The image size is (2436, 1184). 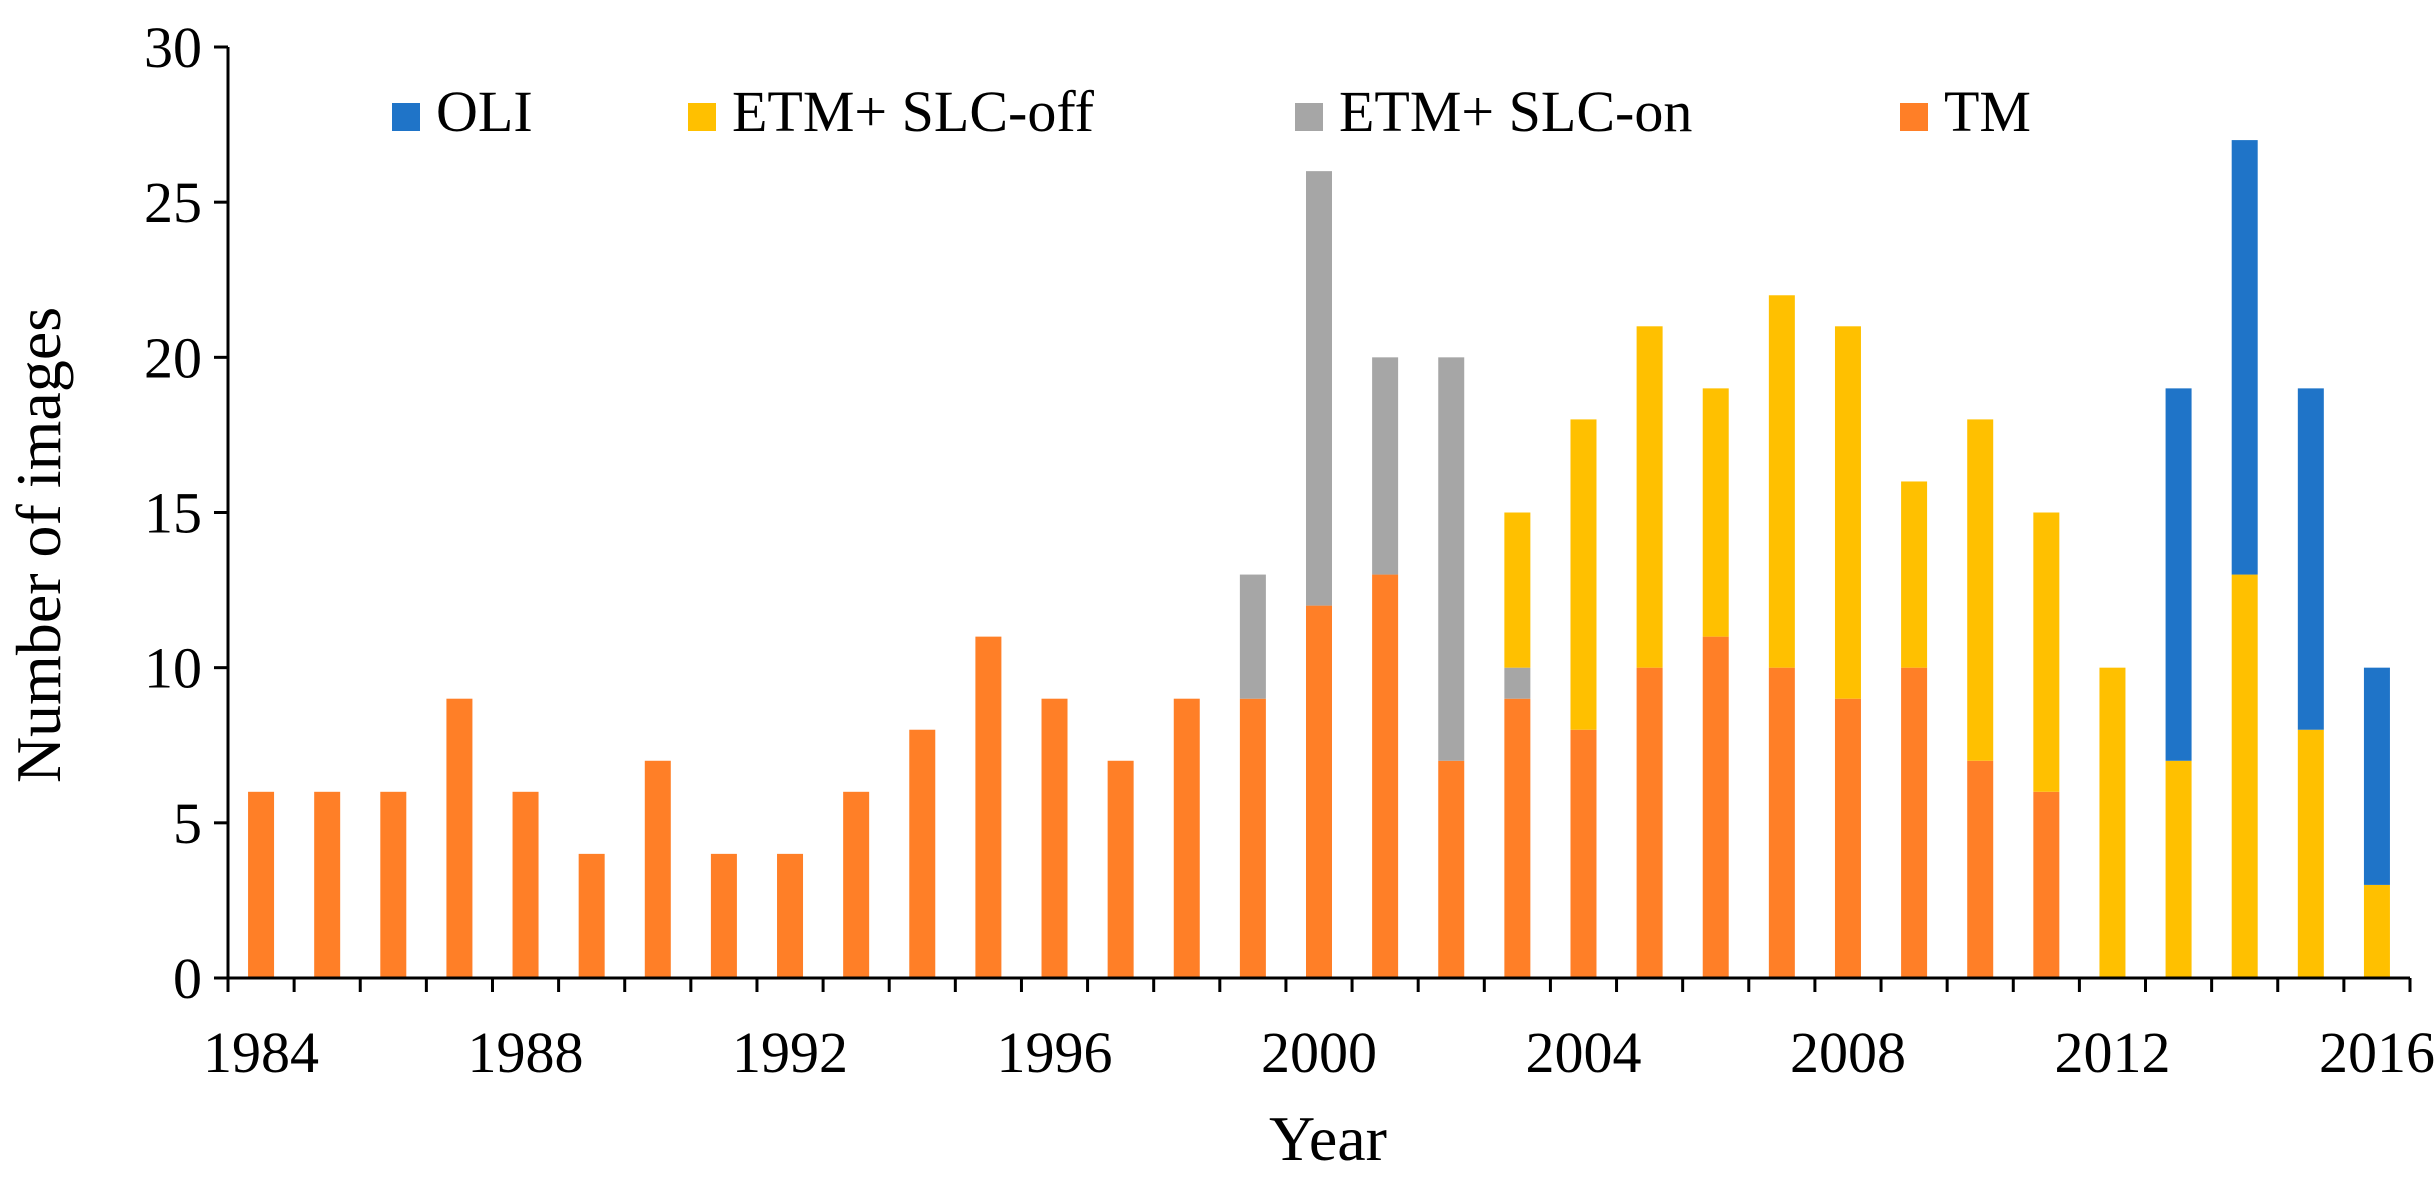 What do you see at coordinates (1583, 853) in the screenshot?
I see `bar-tm-2004` at bounding box center [1583, 853].